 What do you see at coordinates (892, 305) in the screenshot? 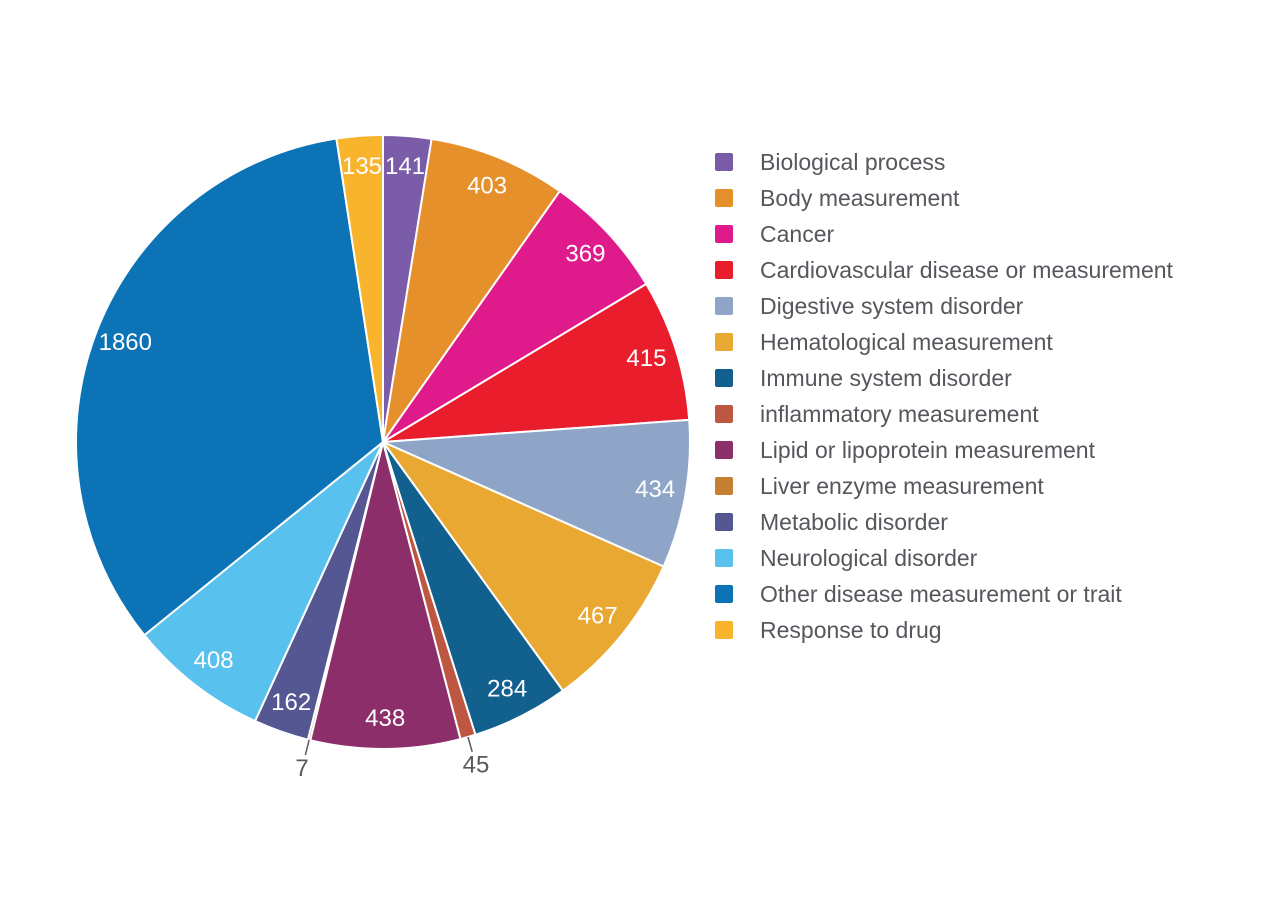
I see `legend-label: Digestive system disorder` at bounding box center [892, 305].